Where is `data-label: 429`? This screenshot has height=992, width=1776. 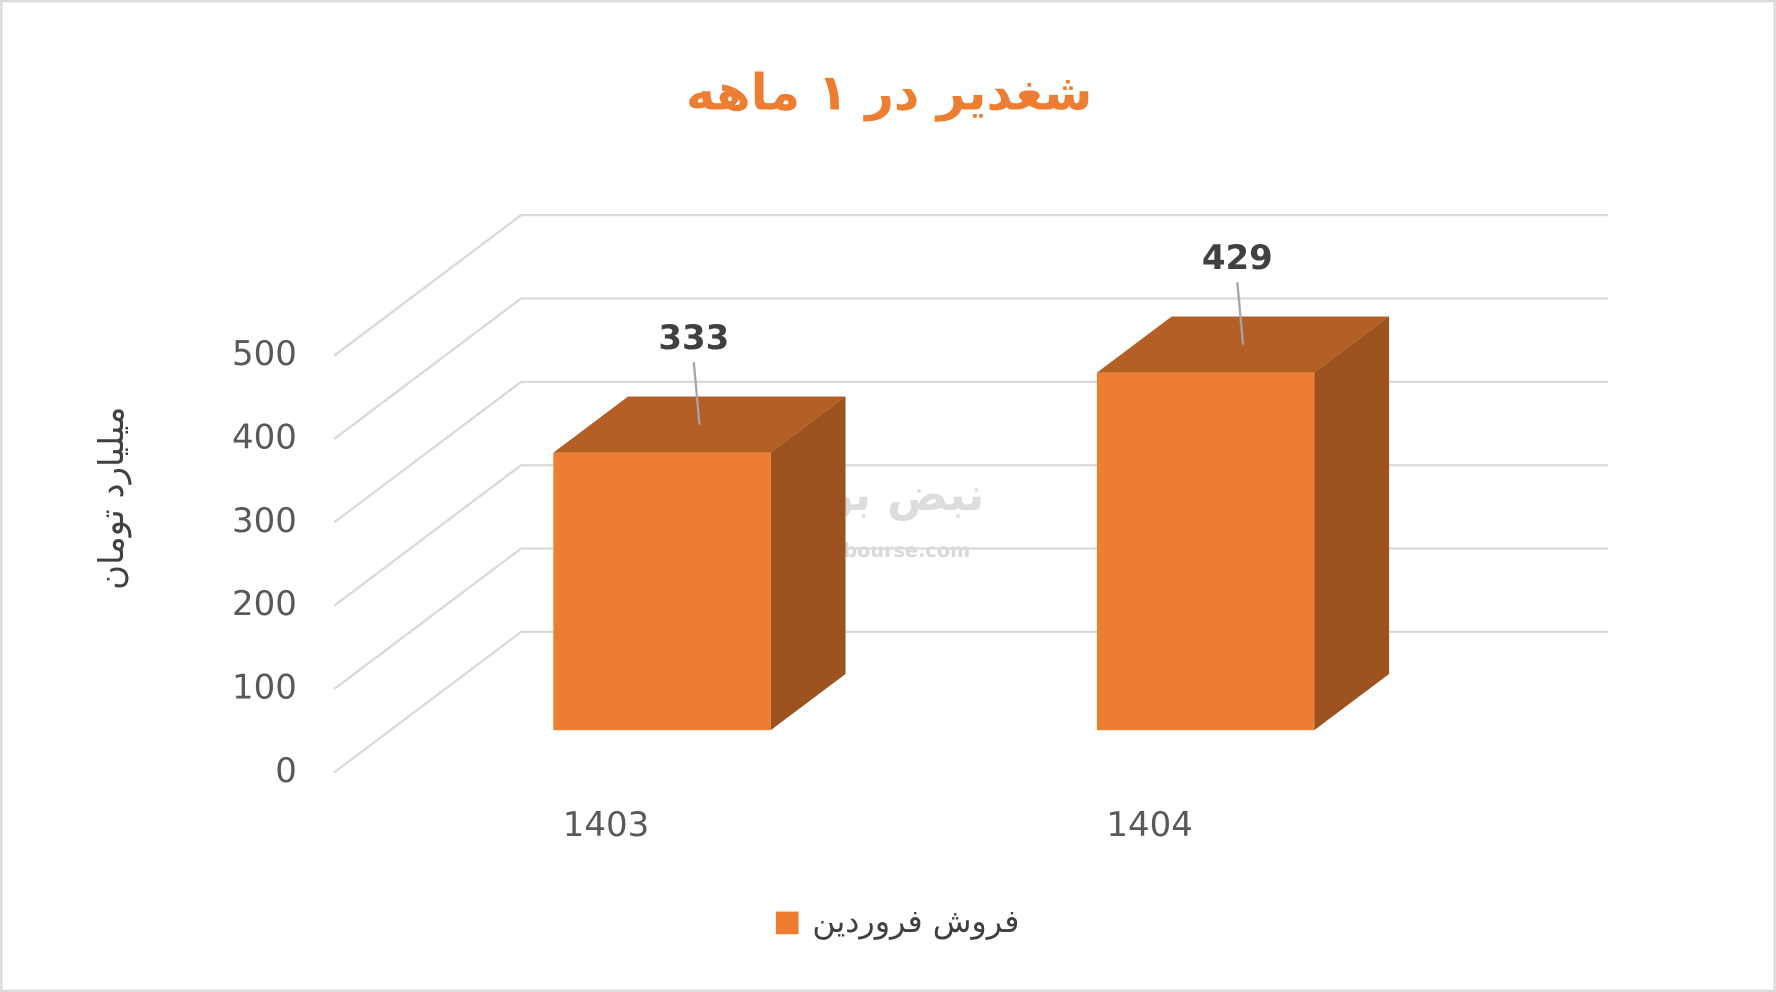 data-label: 429 is located at coordinates (1237, 258).